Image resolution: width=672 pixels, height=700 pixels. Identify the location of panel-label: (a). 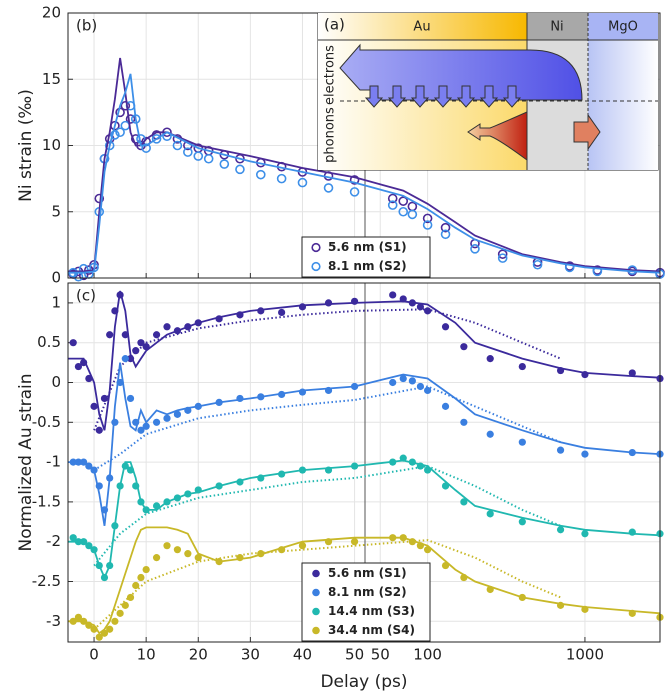
(334, 25).